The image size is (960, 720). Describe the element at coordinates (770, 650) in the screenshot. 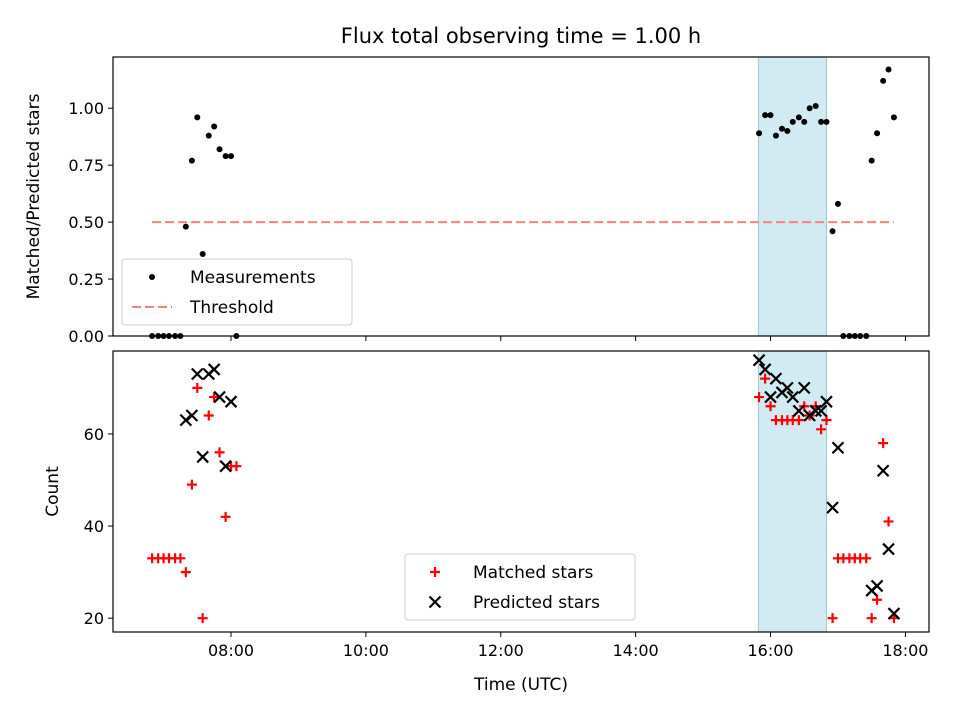

I see `x-tick-label: 16:00` at that location.